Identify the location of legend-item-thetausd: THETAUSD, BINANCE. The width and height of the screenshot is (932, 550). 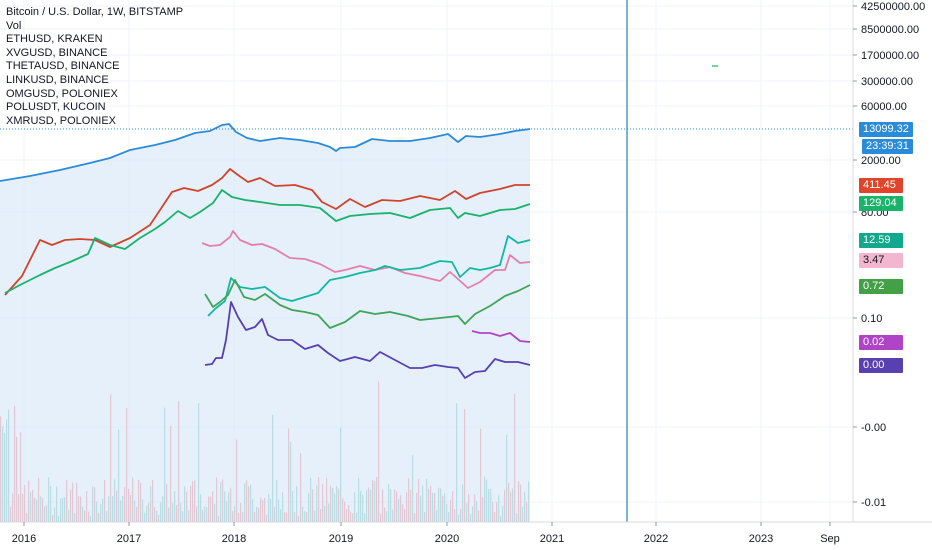
(63, 66).